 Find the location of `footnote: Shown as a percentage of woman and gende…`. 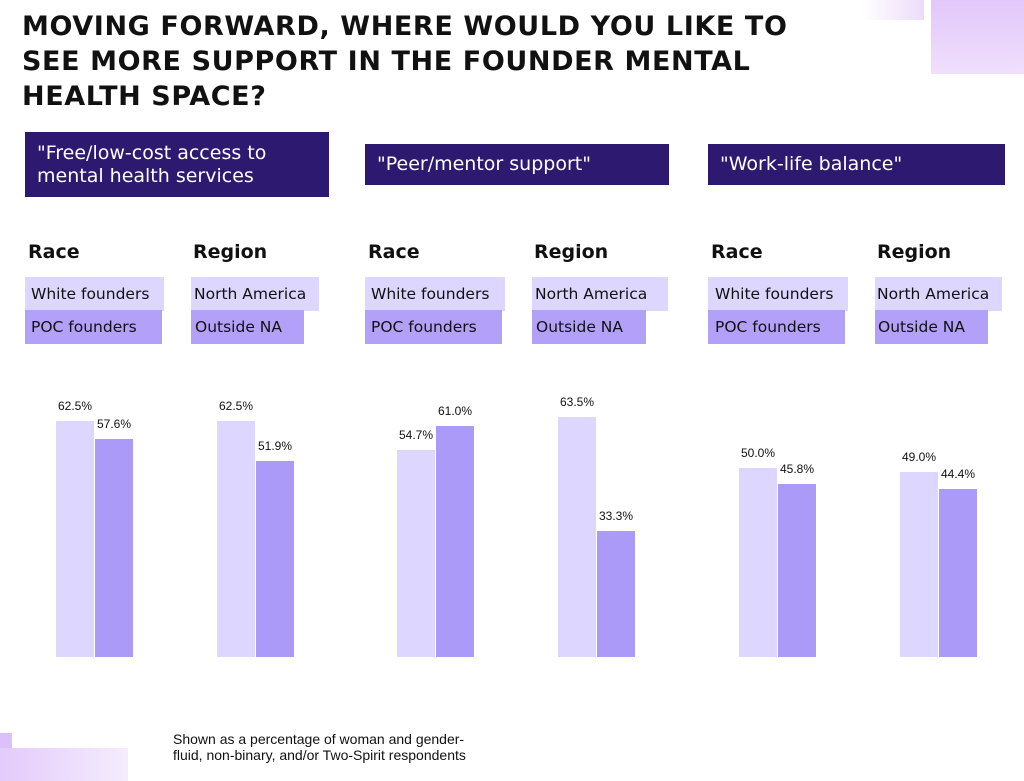

footnote: Shown as a percentage of woman and gende… is located at coordinates (319, 747).